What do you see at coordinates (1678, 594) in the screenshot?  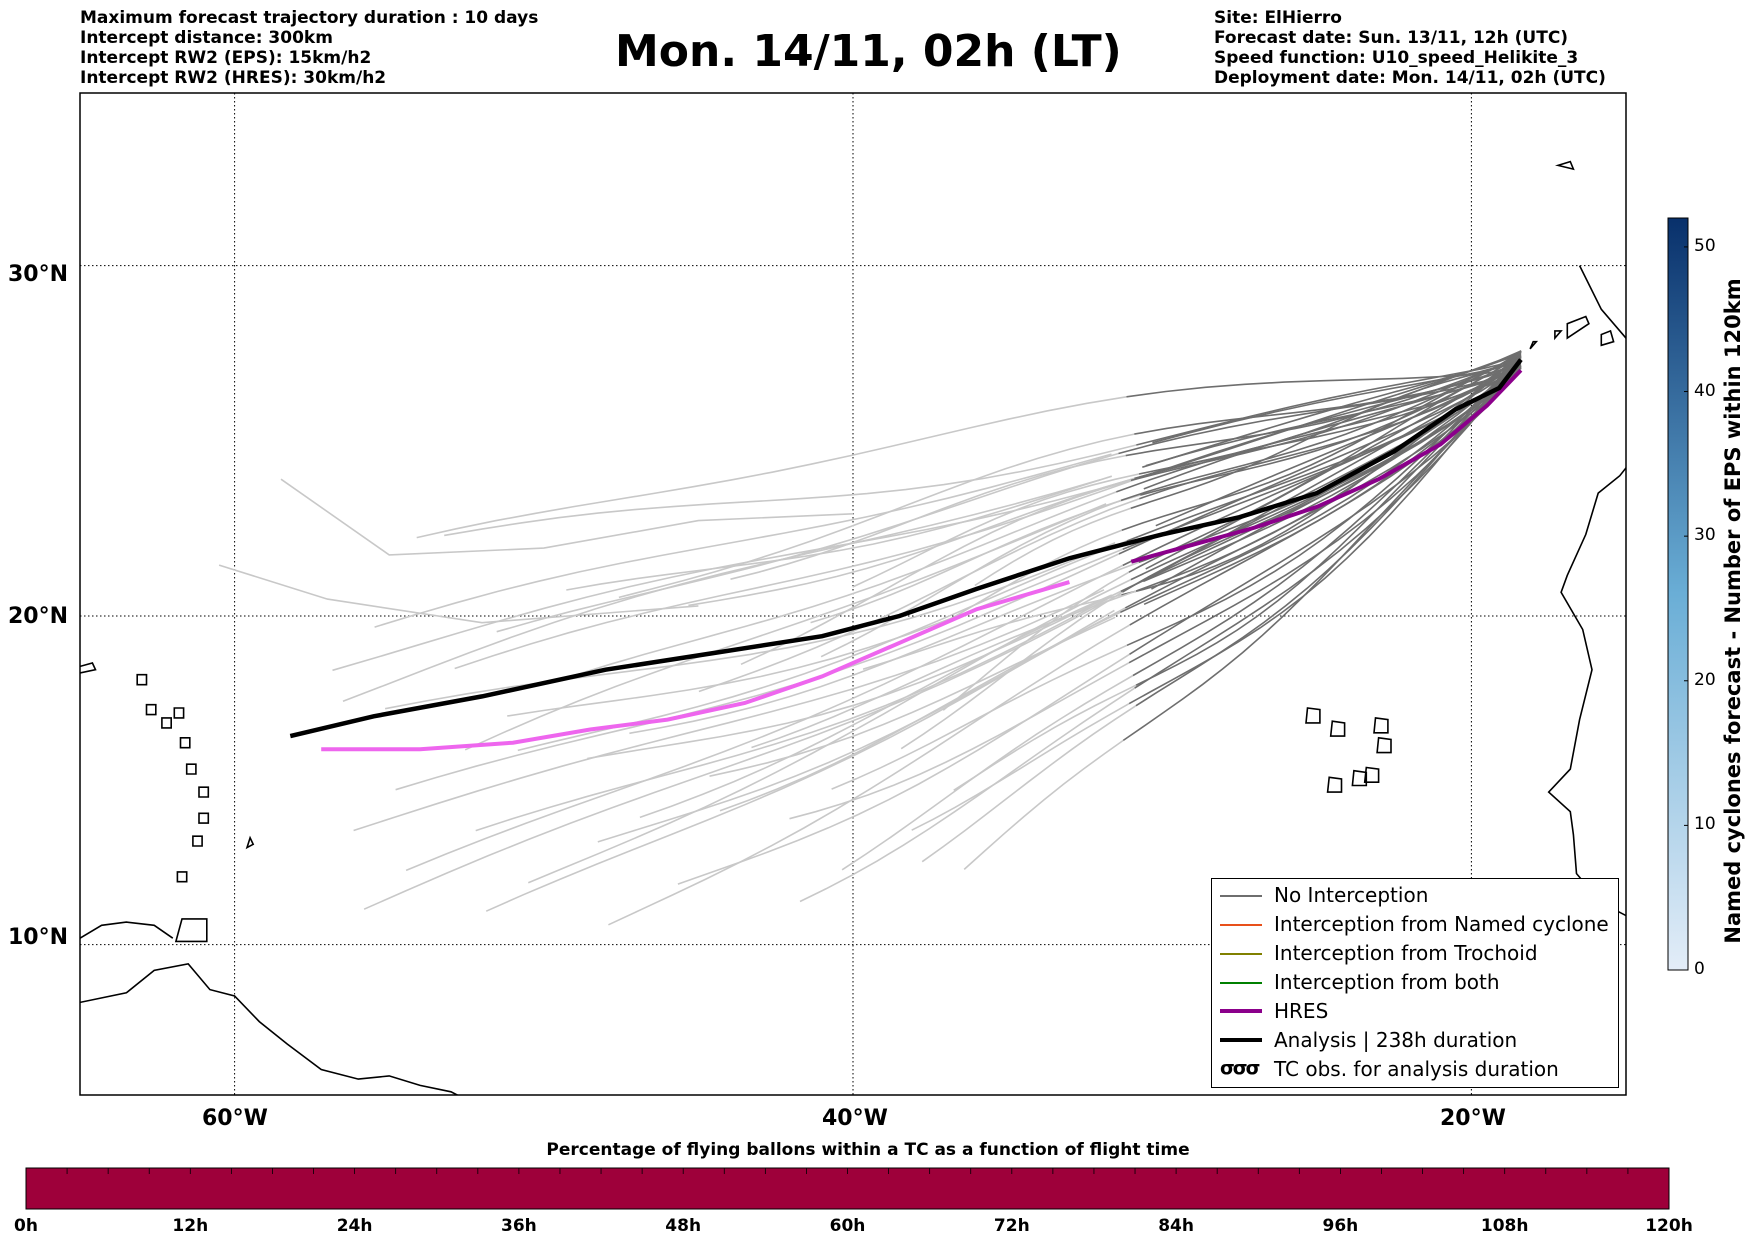 I see `cyclone-count-colorbar` at bounding box center [1678, 594].